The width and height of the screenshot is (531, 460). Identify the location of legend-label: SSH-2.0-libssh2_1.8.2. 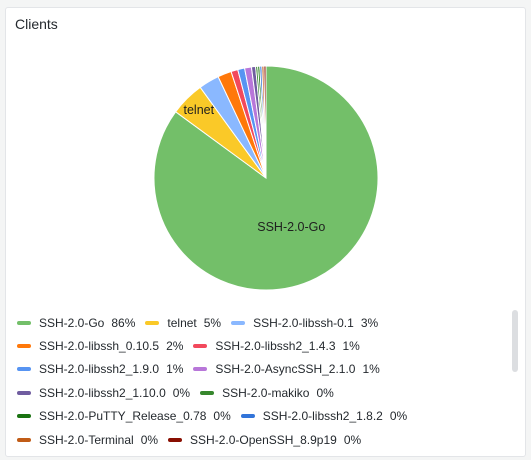
(322, 416).